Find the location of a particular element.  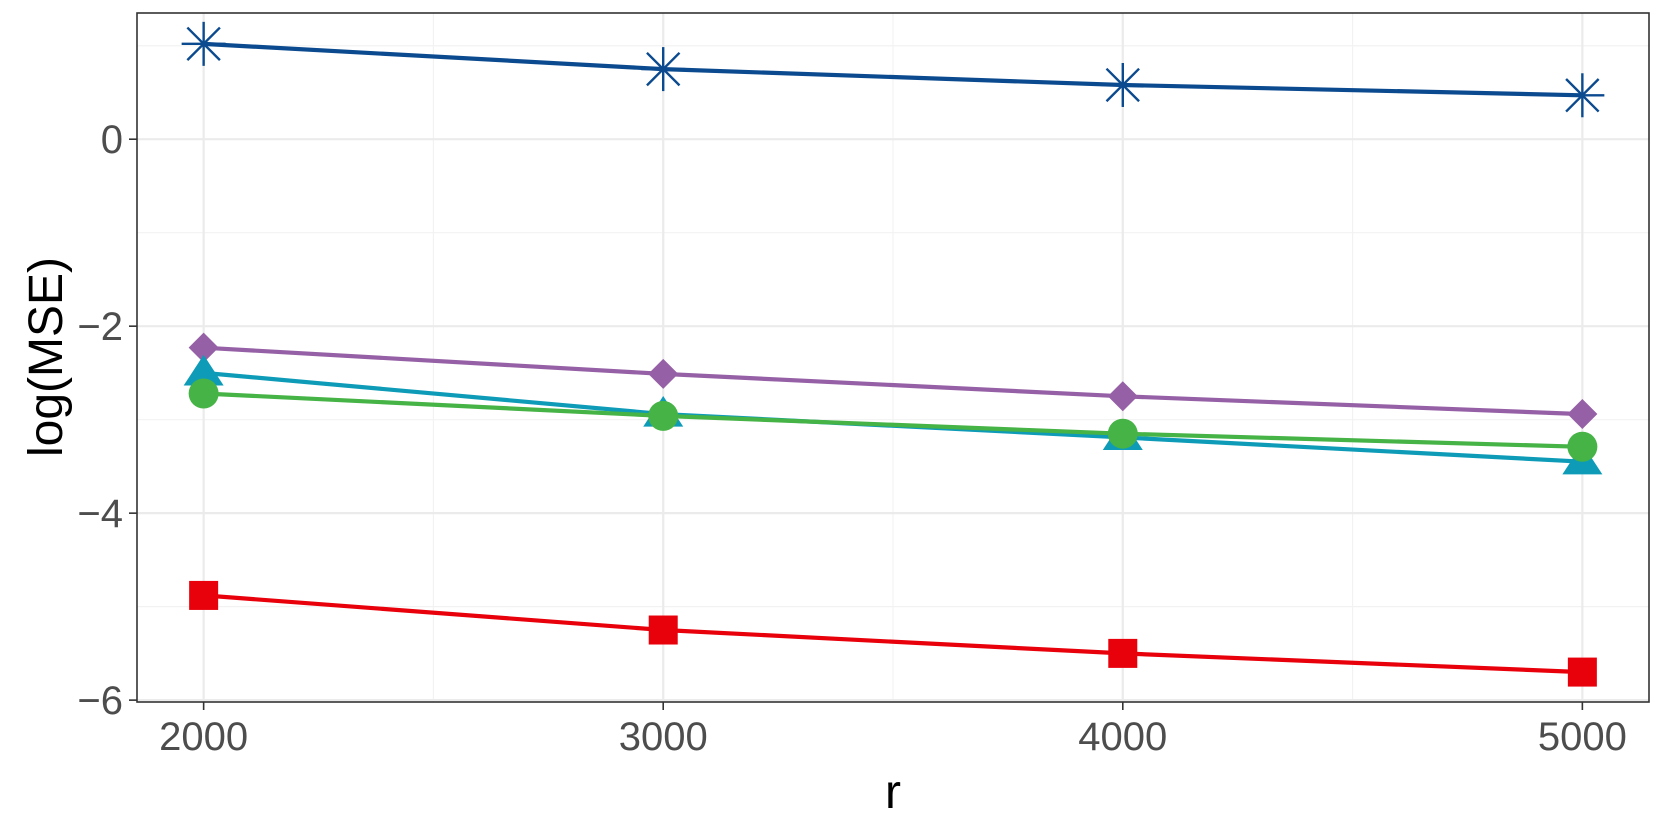

series-line-diamond is located at coordinates (893, 381).